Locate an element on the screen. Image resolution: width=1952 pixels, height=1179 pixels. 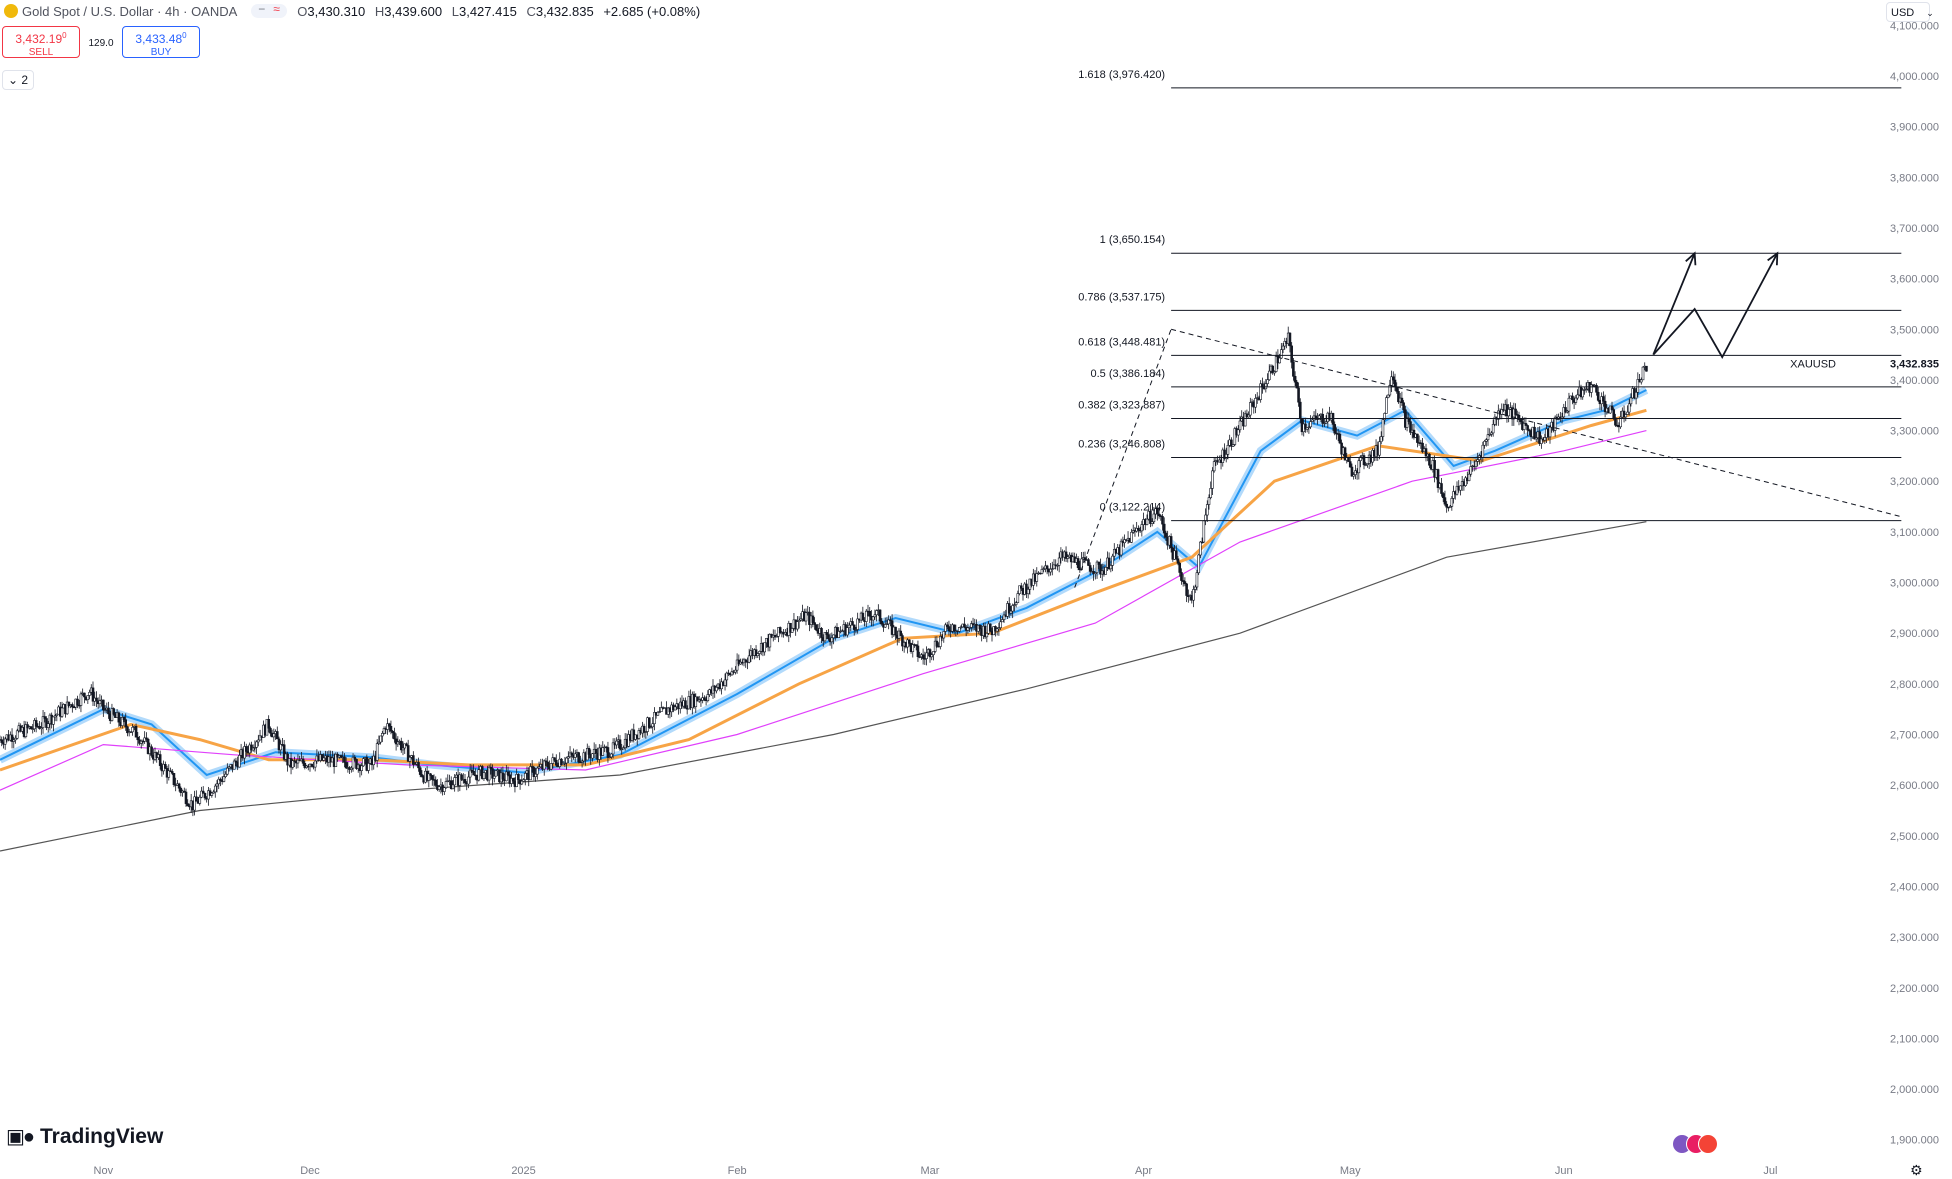
market-status-icon is located at coordinates (269, 10).